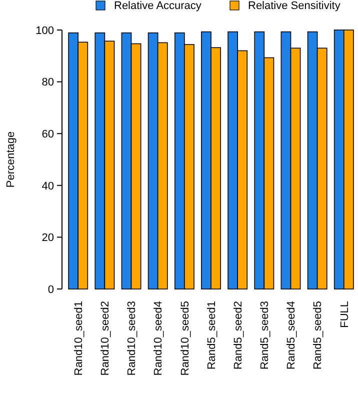 This screenshot has width=358, height=396. What do you see at coordinates (265, 335) in the screenshot?
I see `x-tick-label: Rand5_seed3` at bounding box center [265, 335].